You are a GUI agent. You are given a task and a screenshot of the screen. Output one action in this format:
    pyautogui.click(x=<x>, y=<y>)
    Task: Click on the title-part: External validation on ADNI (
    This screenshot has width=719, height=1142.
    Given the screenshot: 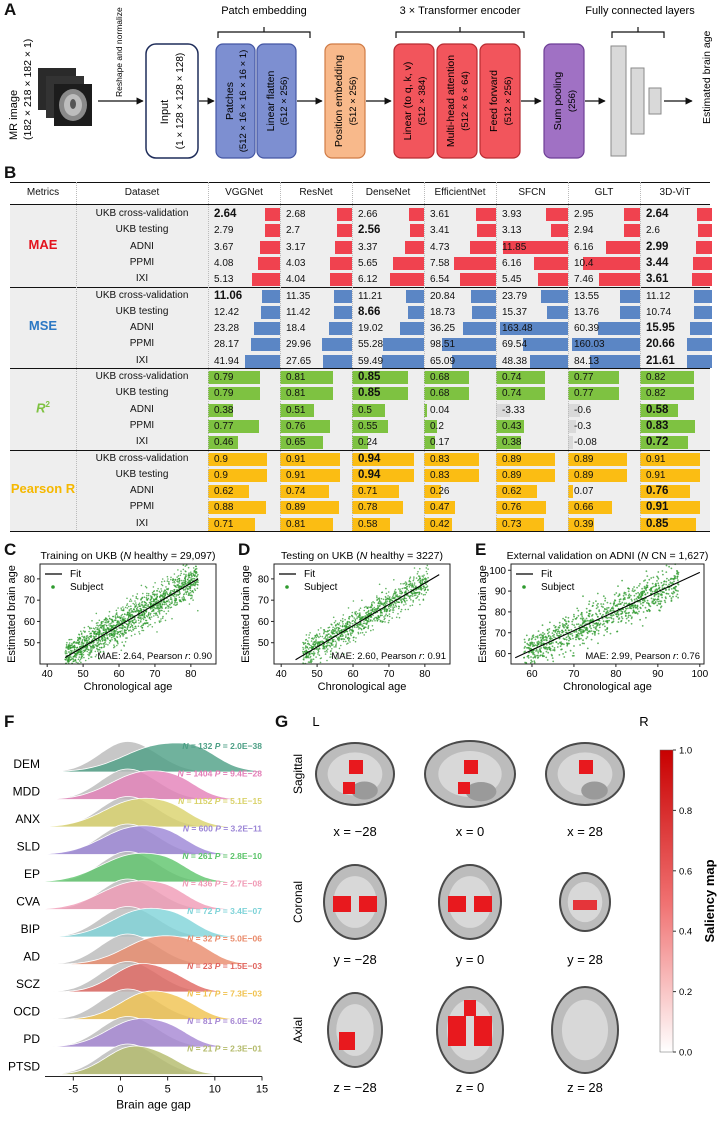 What is the action you would take?
    pyautogui.click(x=574, y=556)
    